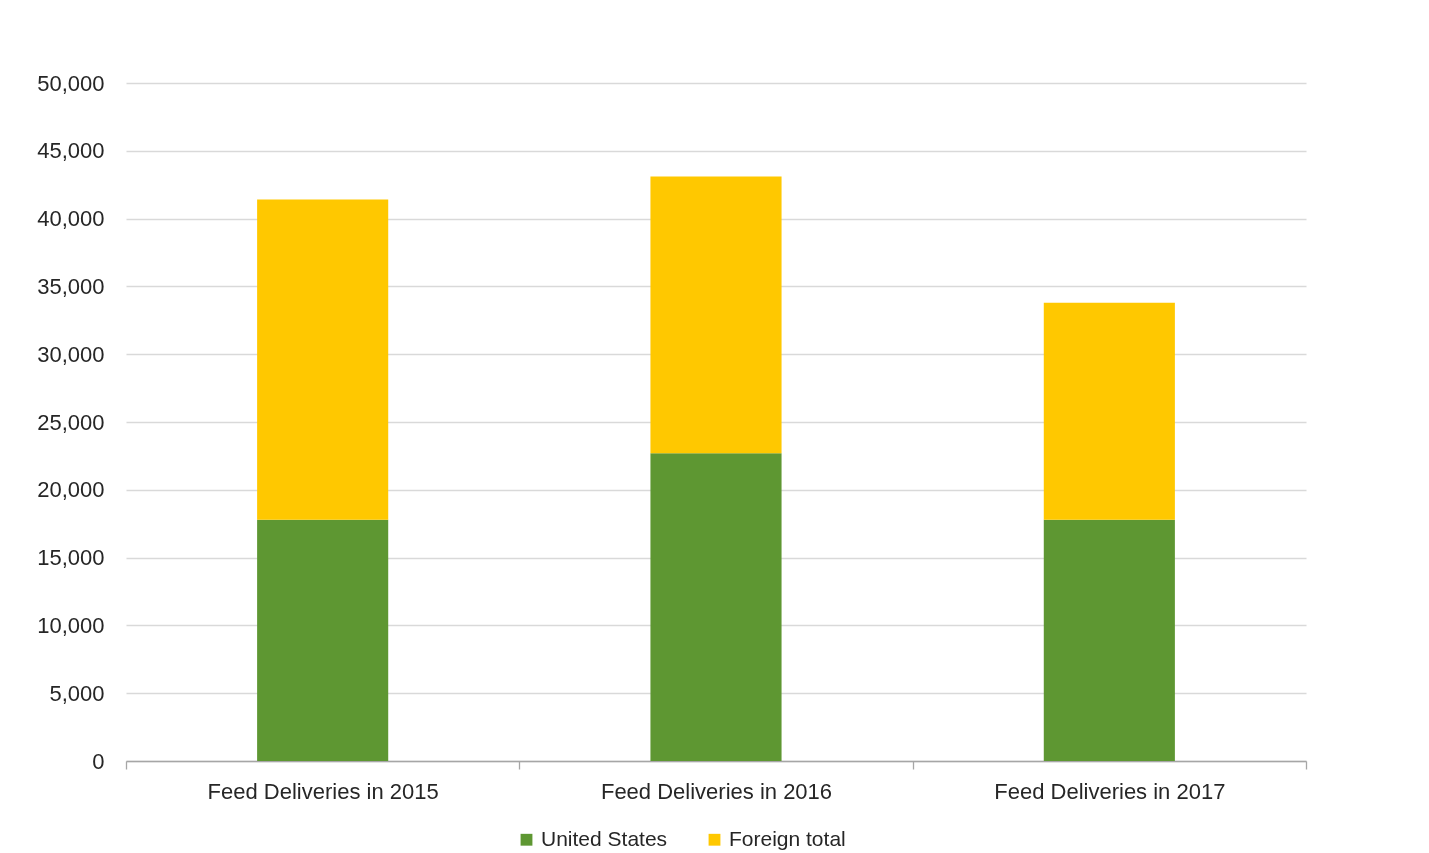  Describe the element at coordinates (604, 838) in the screenshot. I see `legend-label: United States` at that location.